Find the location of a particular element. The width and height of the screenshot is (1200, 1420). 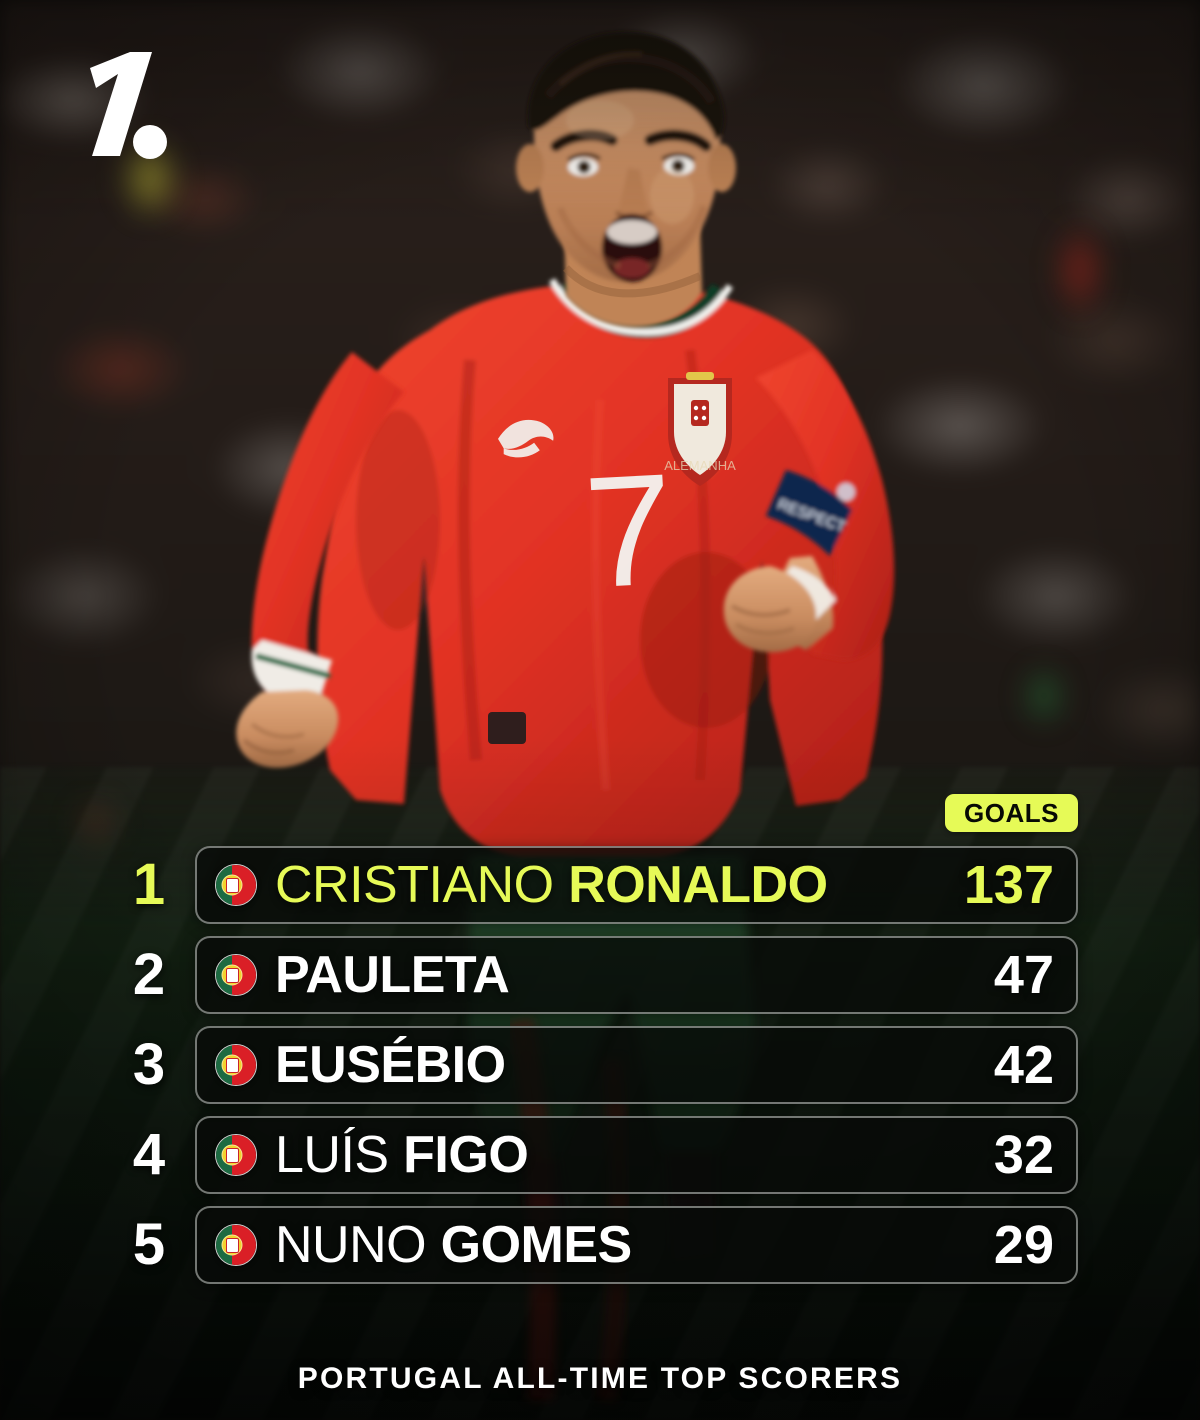

player-last-name: PAULETA is located at coordinates (392, 975).